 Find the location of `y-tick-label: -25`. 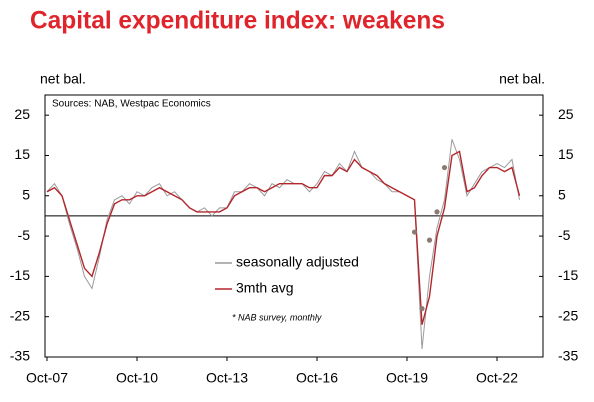

y-tick-label: -25 is located at coordinates (20, 315).